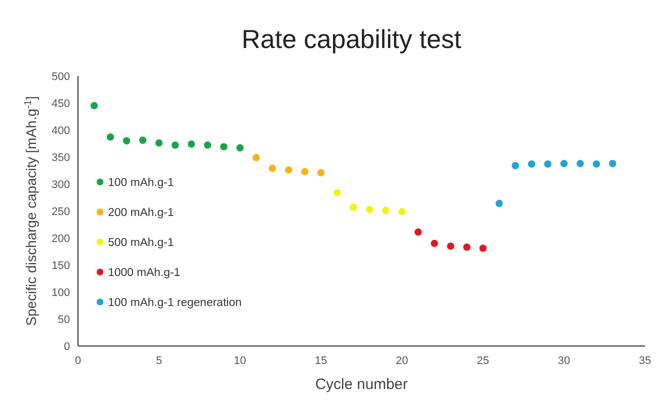 The height and width of the screenshot is (403, 663). I want to click on x-tick-label: 35, so click(645, 361).